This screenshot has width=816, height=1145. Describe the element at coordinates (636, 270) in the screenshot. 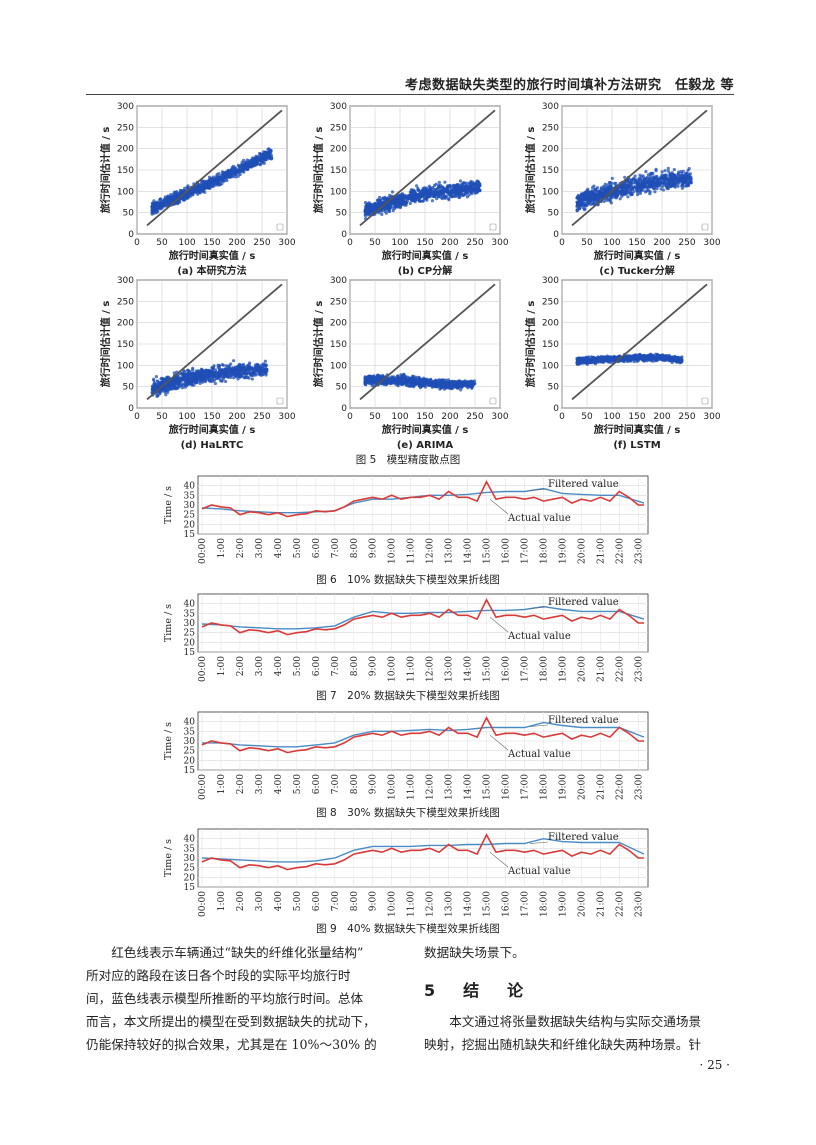

I see `panel-label: (c) Tucker分解` at that location.